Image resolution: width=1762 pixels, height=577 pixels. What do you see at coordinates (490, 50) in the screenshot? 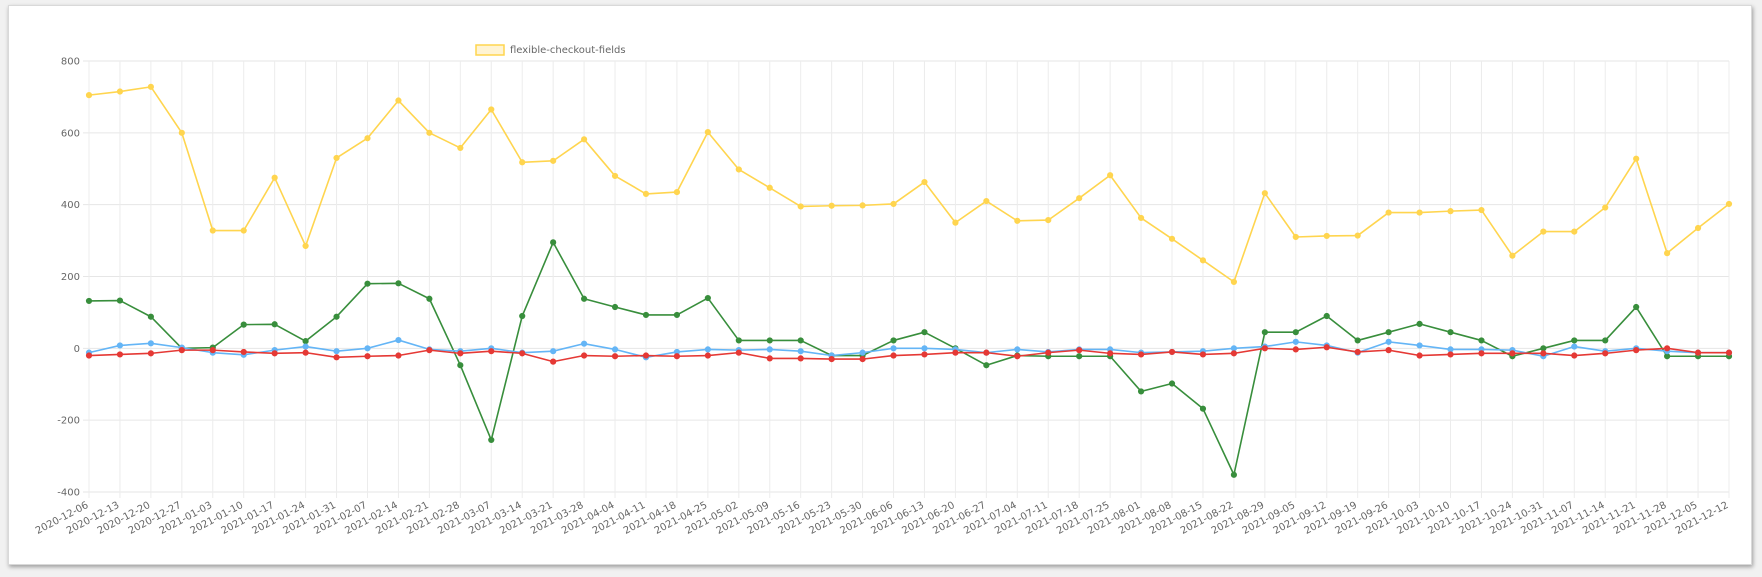
I see `legend-swatch-flexible-checkout-fields` at bounding box center [490, 50].